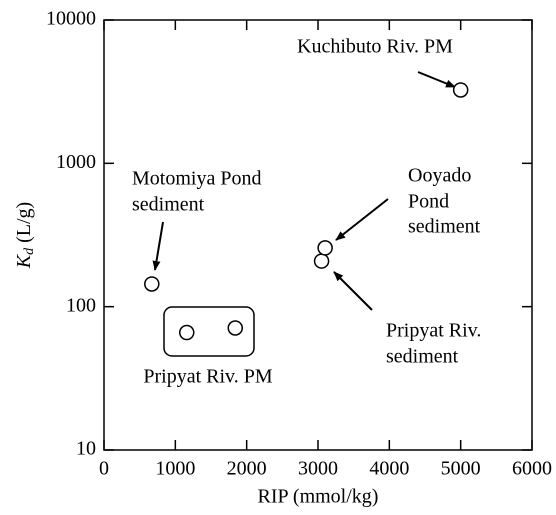 The height and width of the screenshot is (515, 556). Describe the element at coordinates (461, 469) in the screenshot. I see `x-tick-label: 5000` at that location.